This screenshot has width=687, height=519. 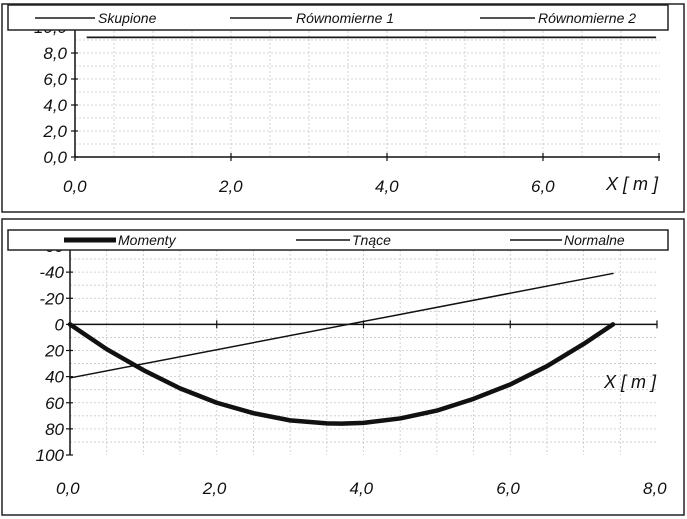 I want to click on top-x-tick-label: 6,0, so click(x=543, y=186).